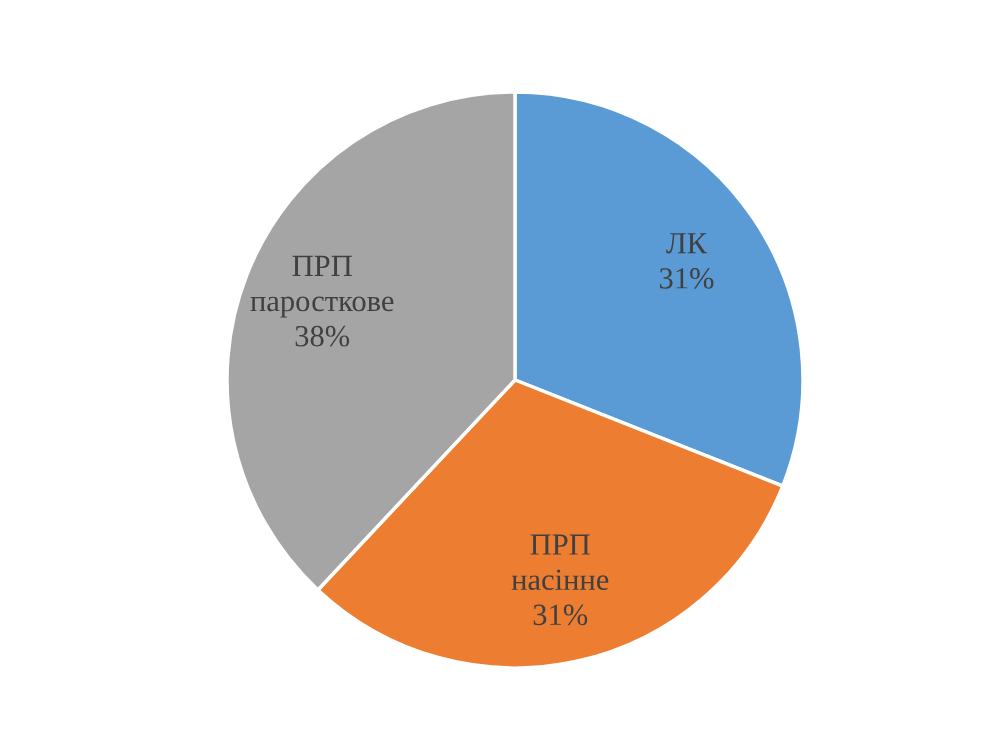 The image size is (1008, 745). What do you see at coordinates (322, 286) in the screenshot?
I see `slice-label: ПРП паросткове` at bounding box center [322, 286].